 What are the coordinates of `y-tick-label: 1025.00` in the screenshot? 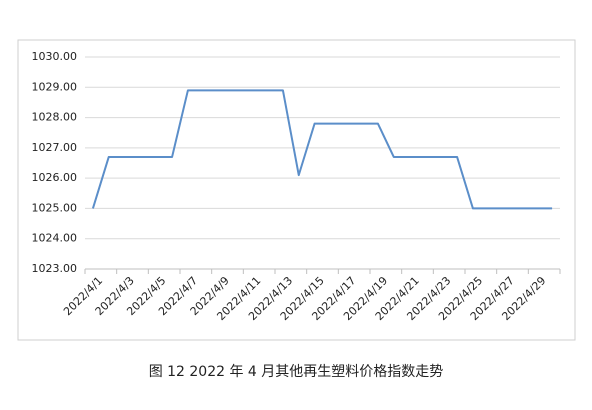 It's located at (55, 207).